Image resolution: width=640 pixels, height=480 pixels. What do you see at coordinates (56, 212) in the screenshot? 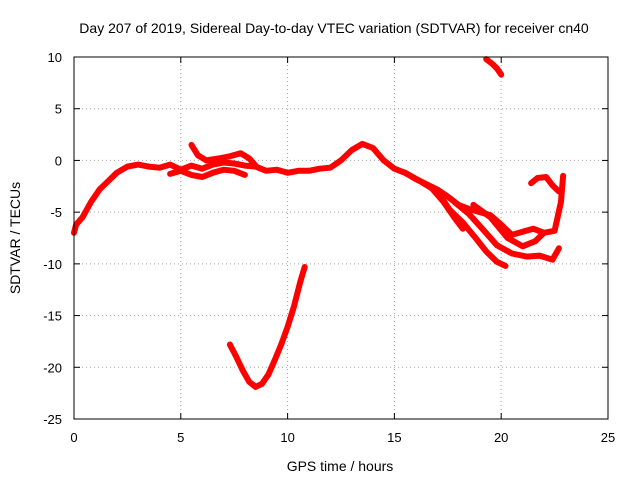
I see `y-tick-label: -5` at bounding box center [56, 212].